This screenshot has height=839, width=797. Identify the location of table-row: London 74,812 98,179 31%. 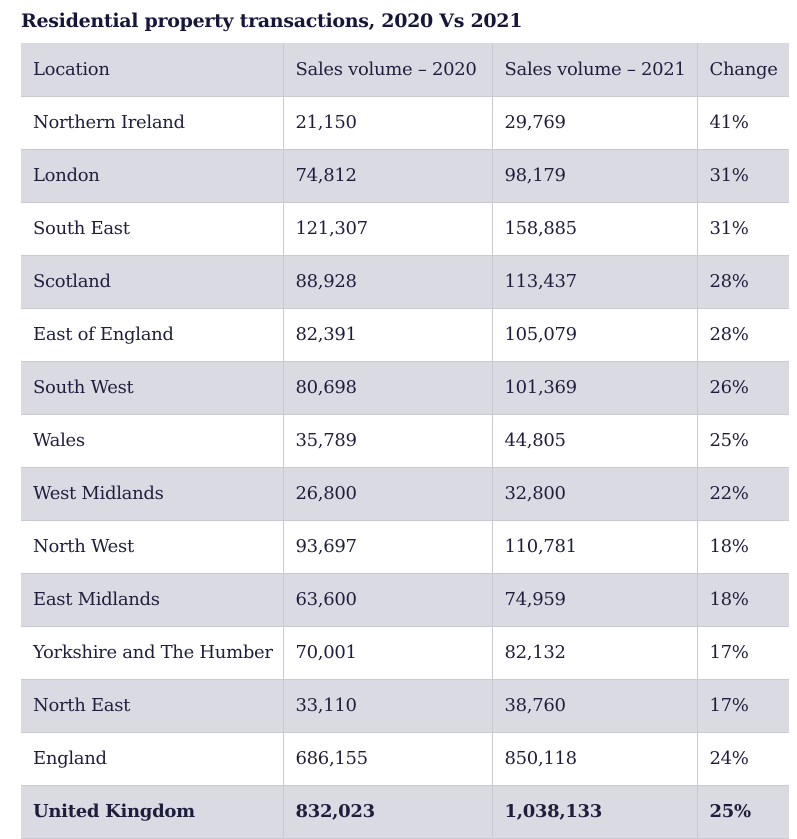
(405, 176).